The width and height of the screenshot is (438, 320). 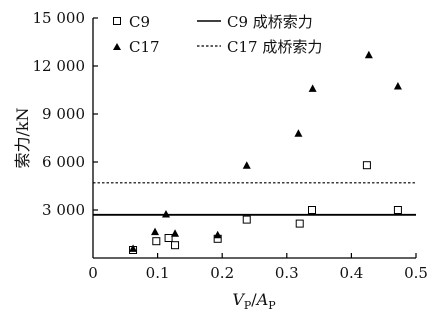 I want to click on legend-label-c17-cable-force: C17 成桥索力, so click(x=274, y=47).